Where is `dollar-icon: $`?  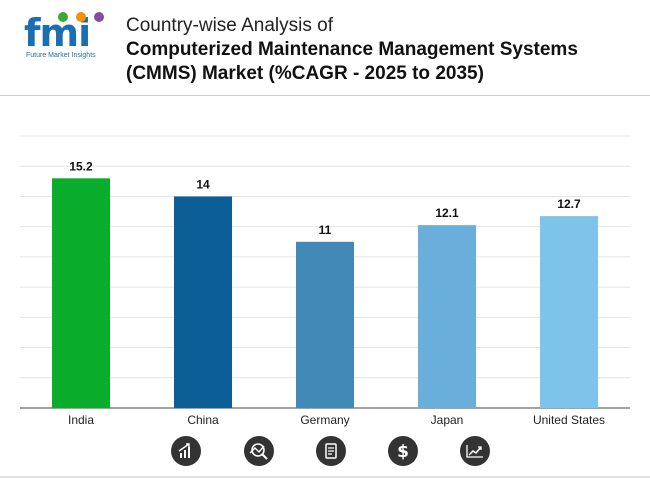 dollar-icon: $ is located at coordinates (403, 451).